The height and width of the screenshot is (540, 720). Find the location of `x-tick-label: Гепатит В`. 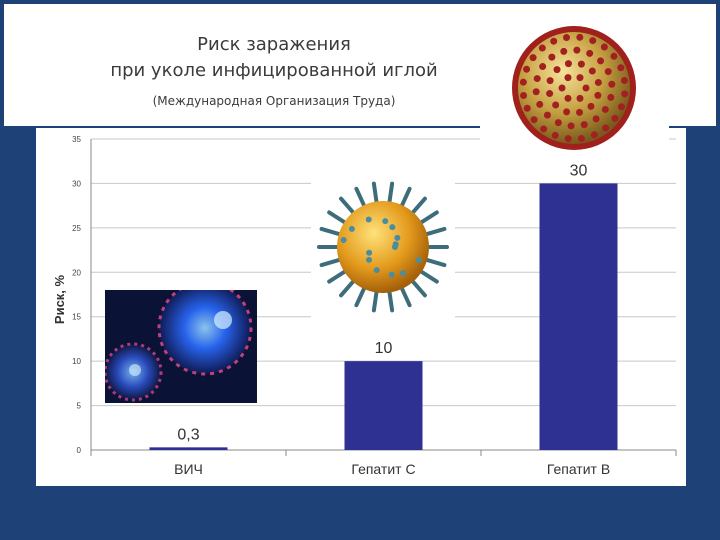

x-tick-label: Гепатит В is located at coordinates (578, 469).